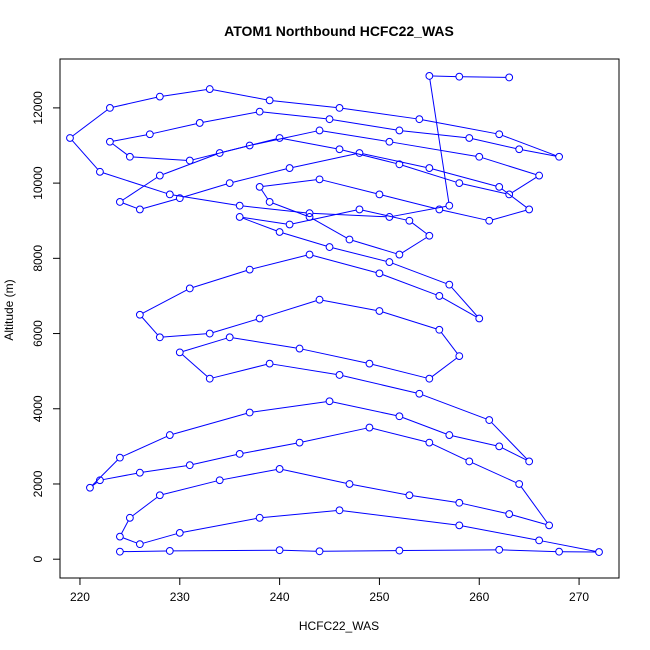 Image resolution: width=650 pixels, height=650 pixels. Describe the element at coordinates (339, 31) in the screenshot. I see `chart-title: ATOM1 Northbound HCFC22_WAS` at that location.